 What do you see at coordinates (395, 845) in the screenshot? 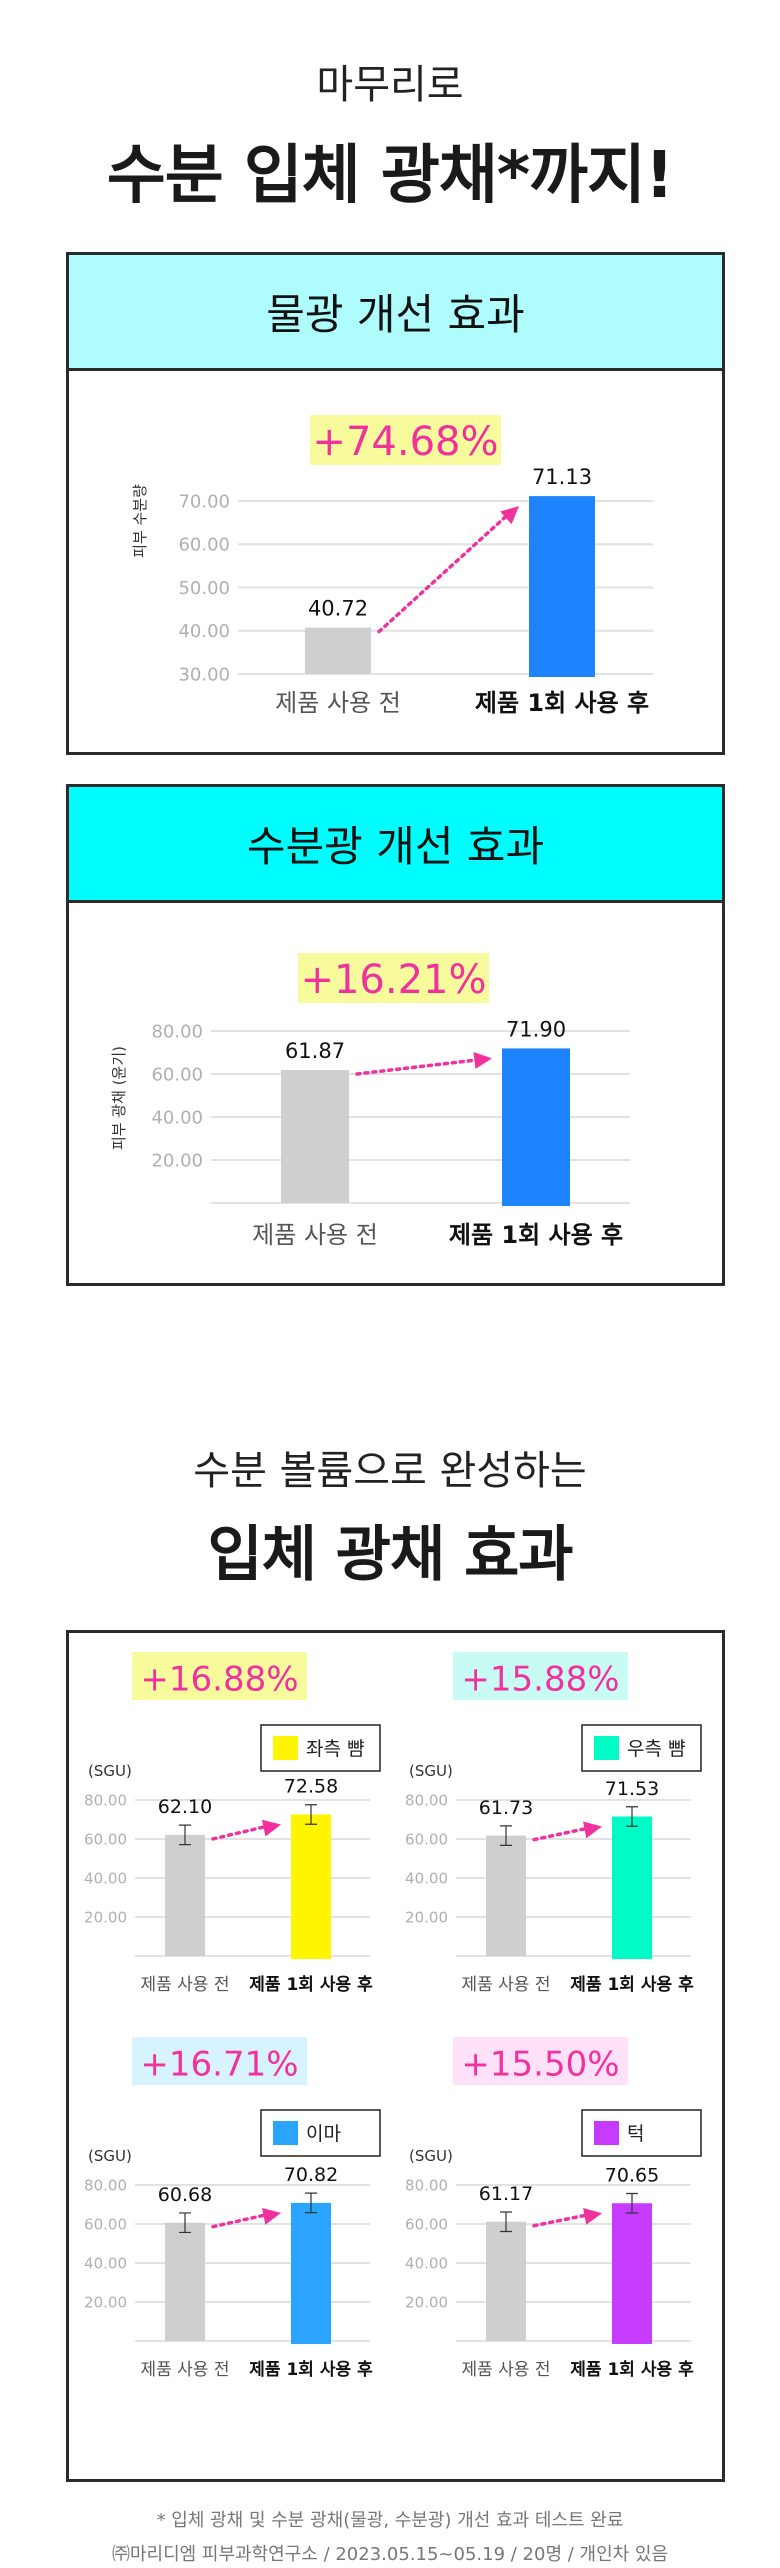
I see `moisture-glow-header: 수분광 개선 효과` at bounding box center [395, 845].